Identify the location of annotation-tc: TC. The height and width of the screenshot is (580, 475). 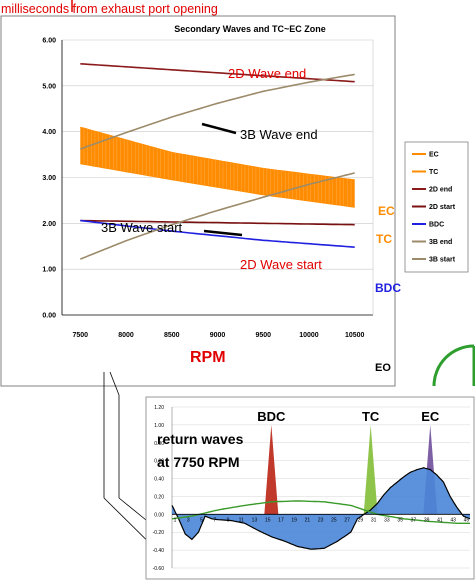
(384, 239).